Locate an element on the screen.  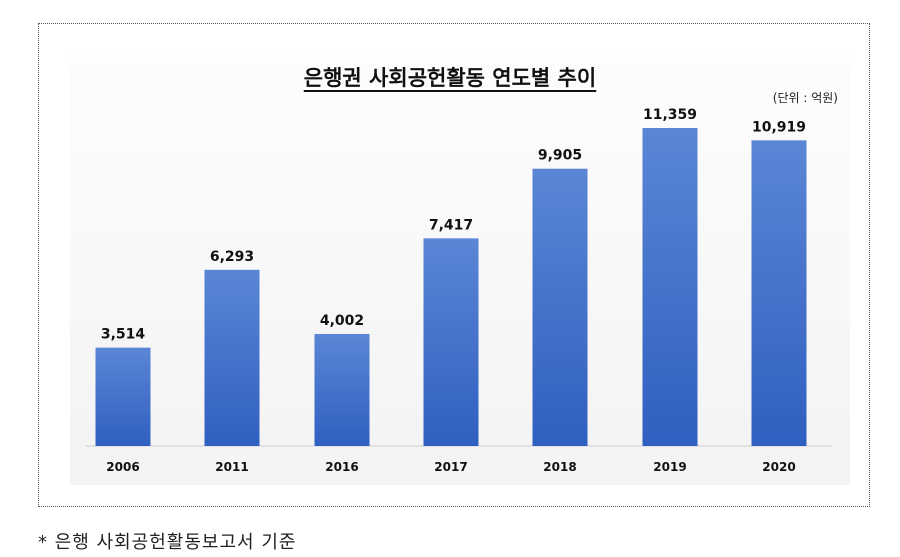
value-label-2017: 7,417 is located at coordinates (451, 225).